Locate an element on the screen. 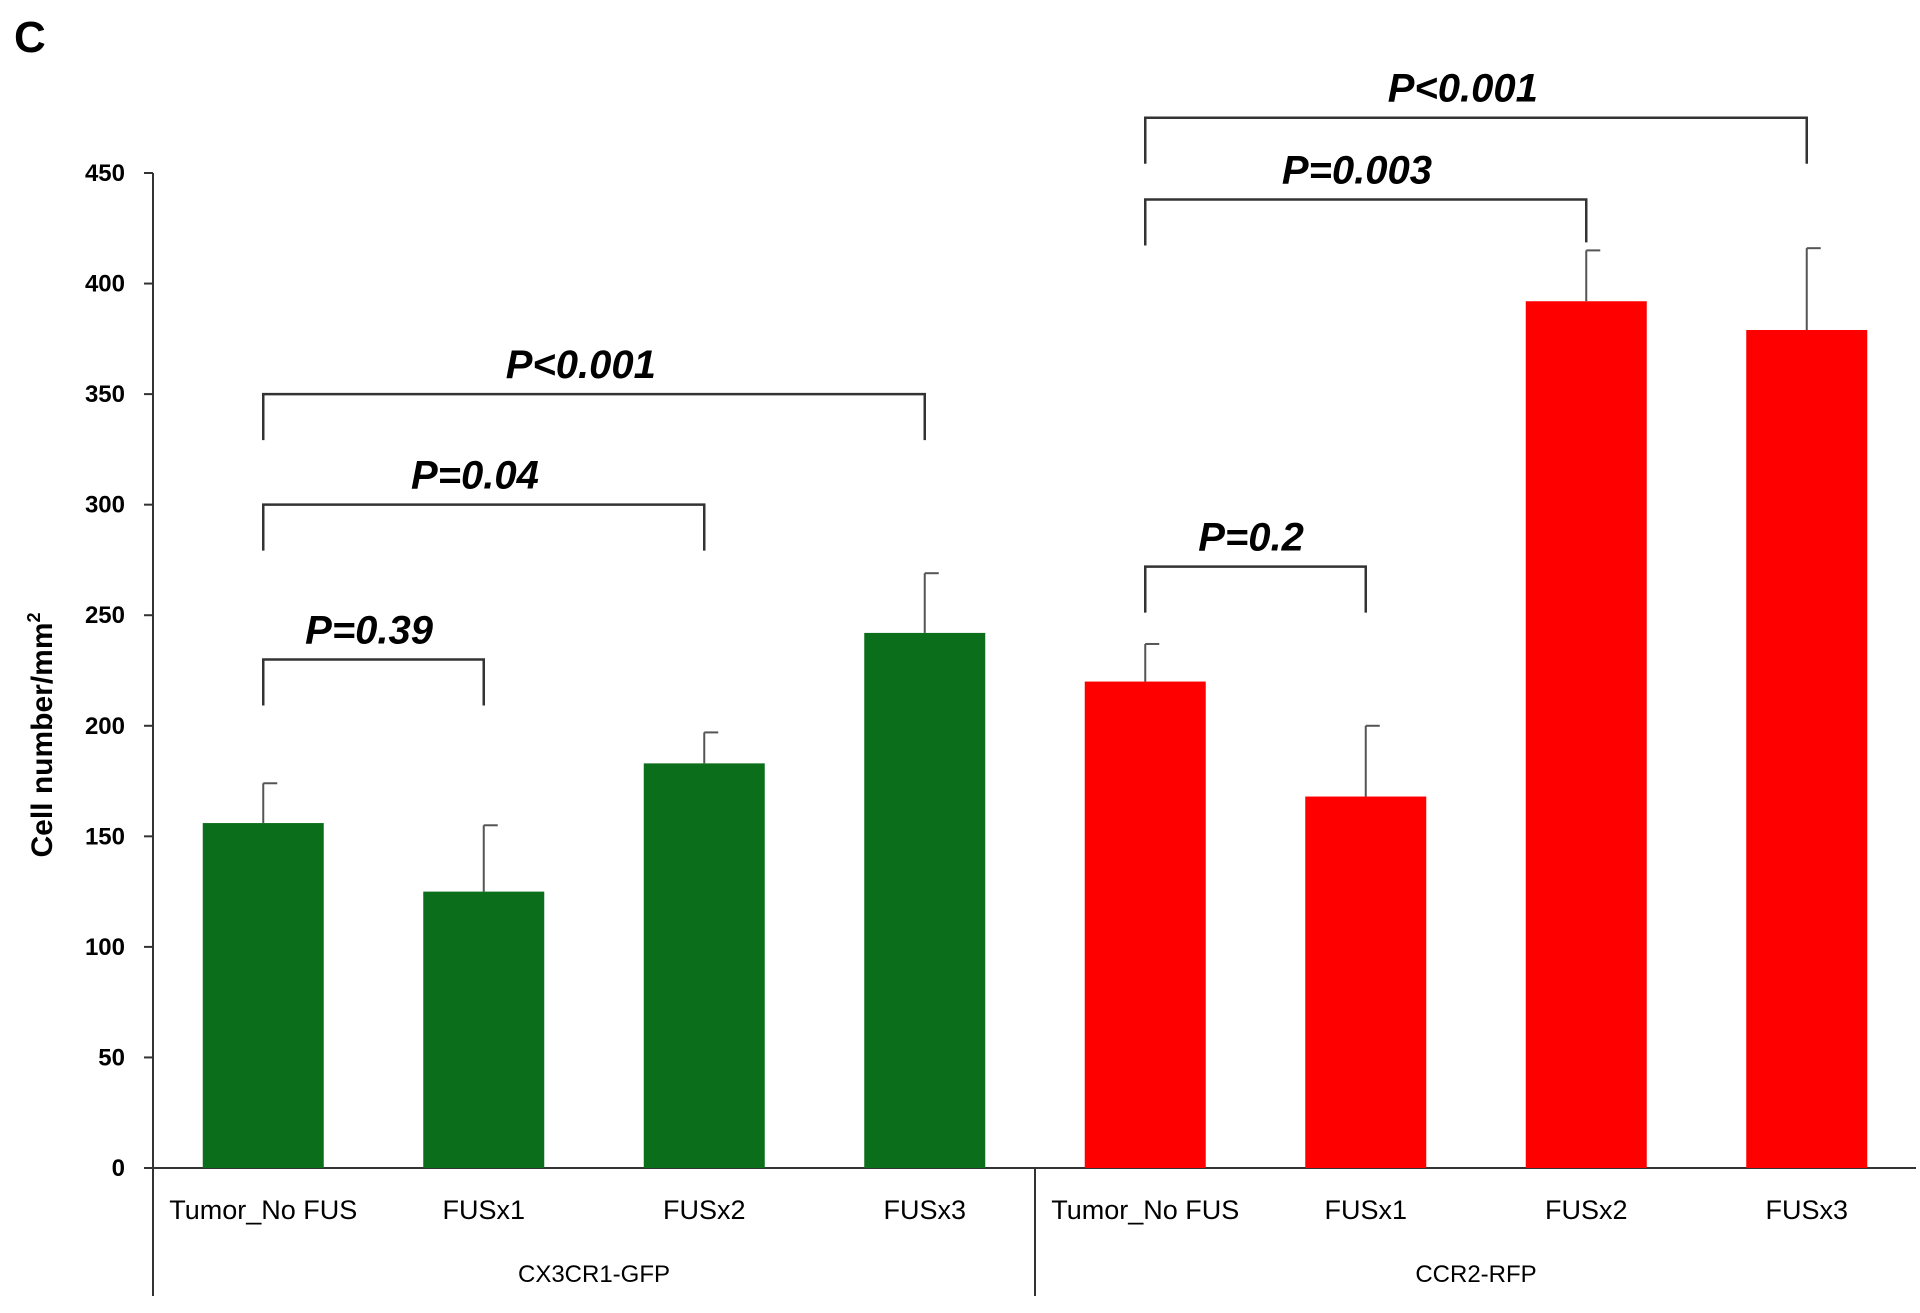  y-tick-label: 250 is located at coordinates (105, 615).